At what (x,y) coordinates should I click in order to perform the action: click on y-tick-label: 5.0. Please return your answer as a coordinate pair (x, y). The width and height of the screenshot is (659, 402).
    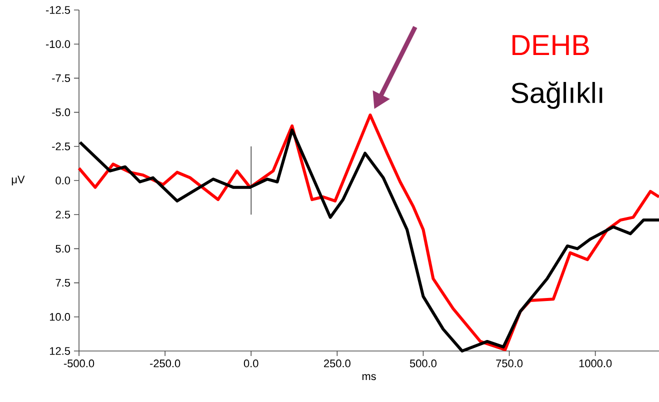
    Looking at the image, I should click on (63, 248).